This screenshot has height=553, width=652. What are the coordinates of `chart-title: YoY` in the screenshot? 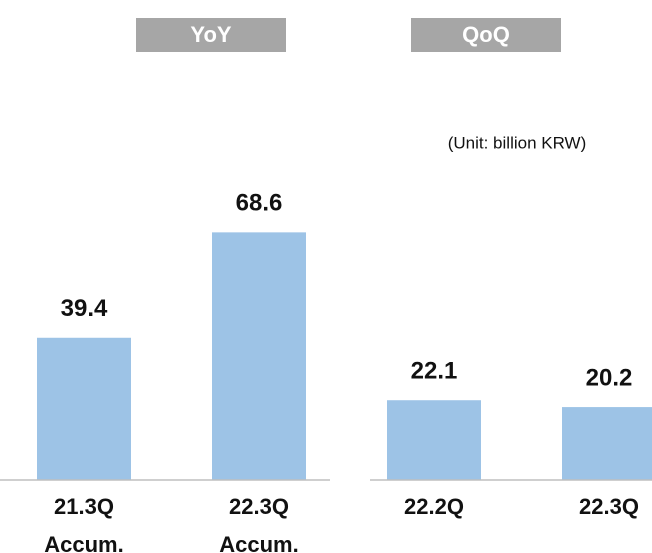 It's located at (210, 34).